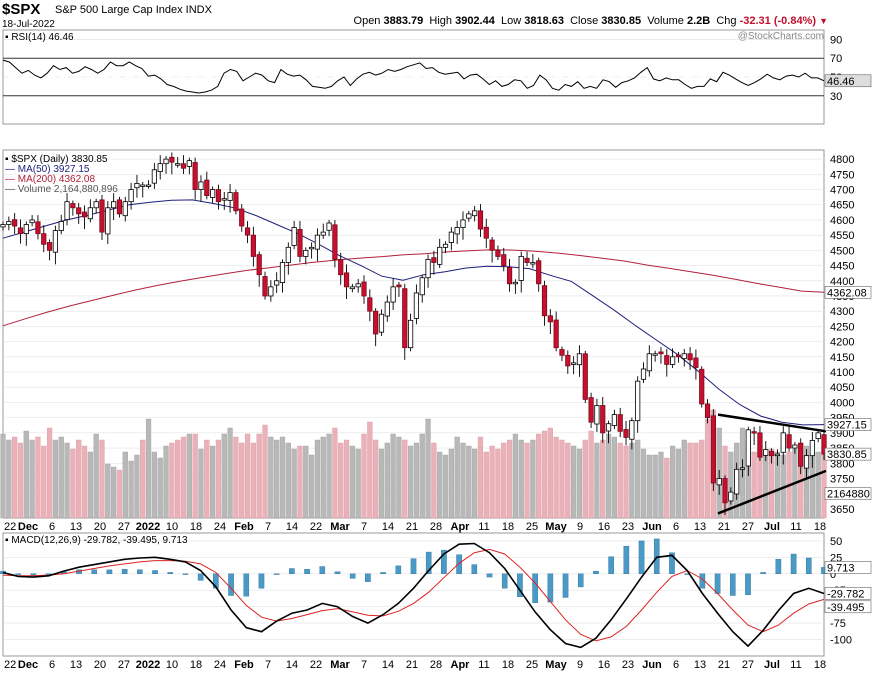 This screenshot has width=874, height=673. Describe the element at coordinates (436, 665) in the screenshot. I see `macd-x-tick-label: 28` at that location.